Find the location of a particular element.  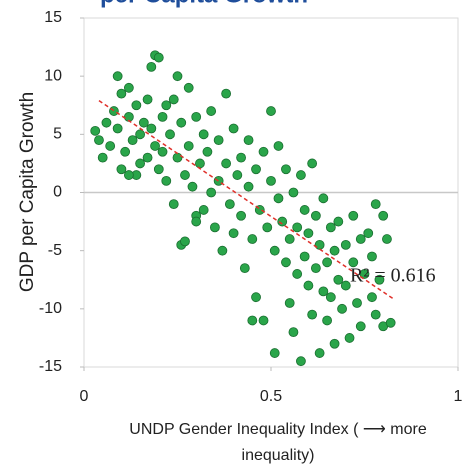

y-tick-label: 5 is located at coordinates (57, 134).